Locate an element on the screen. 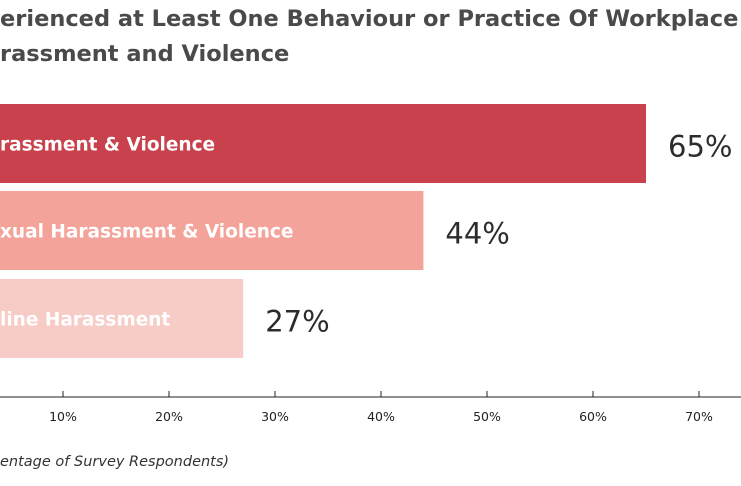 Image resolution: width=741 pixels, height=486 pixels. x-tick-label-30: 30% is located at coordinates (275, 416).